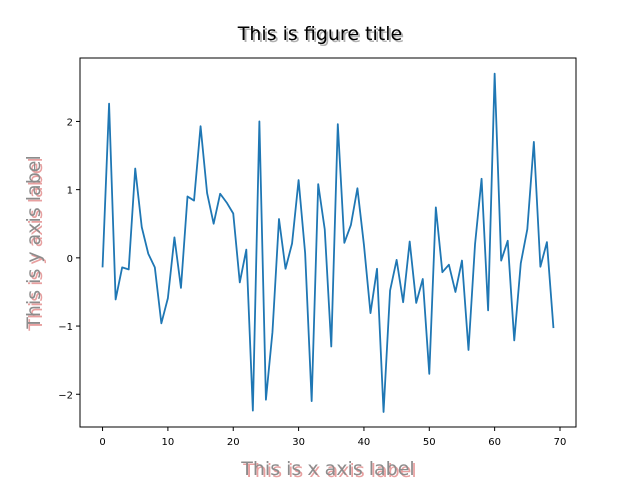 This screenshot has height=480, width=640. What do you see at coordinates (560, 442) in the screenshot?
I see `x-tick-label: 70` at bounding box center [560, 442].